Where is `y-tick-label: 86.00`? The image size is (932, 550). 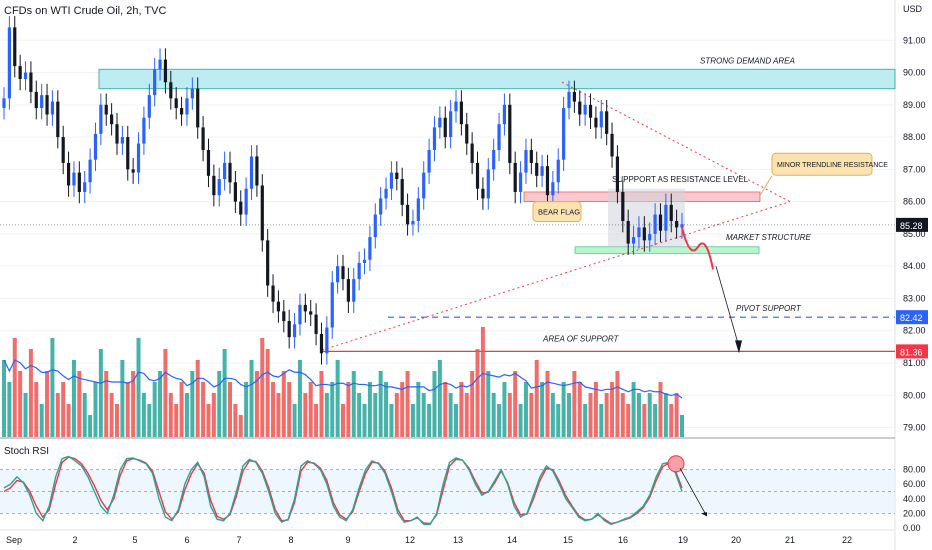 y-tick-label: 86.00 is located at coordinates (914, 202).